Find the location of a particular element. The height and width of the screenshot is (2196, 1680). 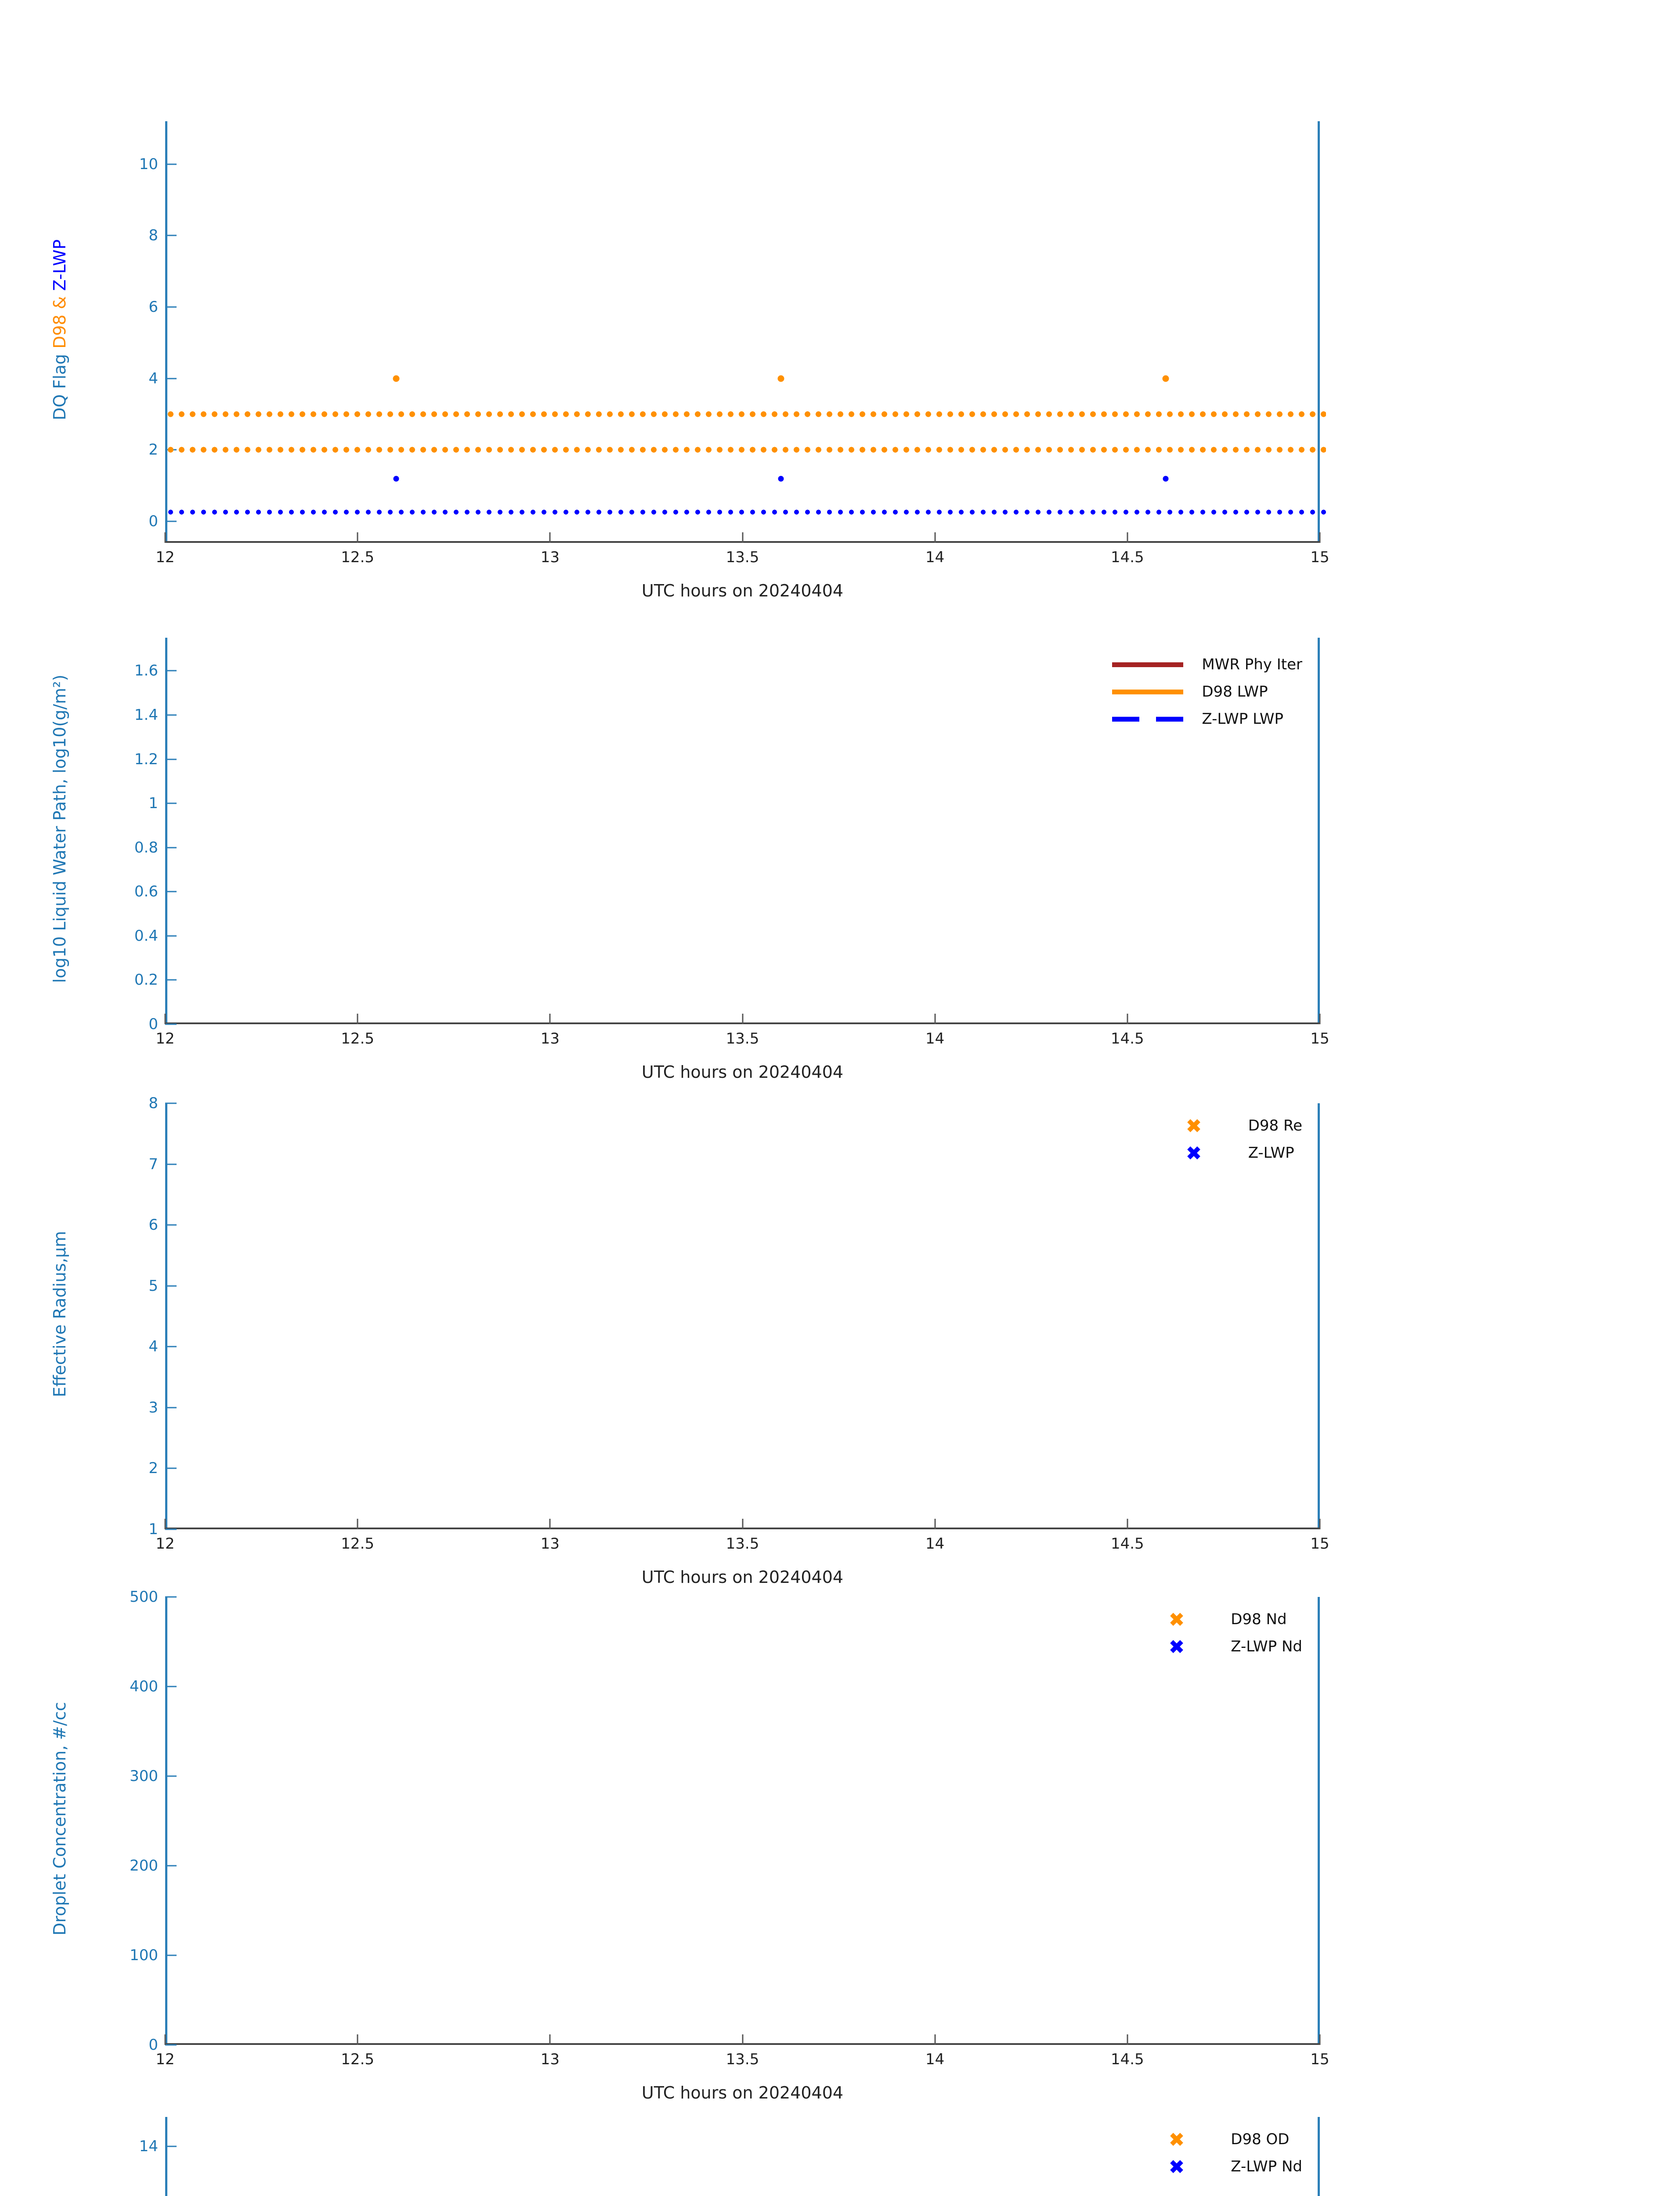

x-axis-label-panel-lwp: UTC hours on 20240404 is located at coordinates (742, 1072).